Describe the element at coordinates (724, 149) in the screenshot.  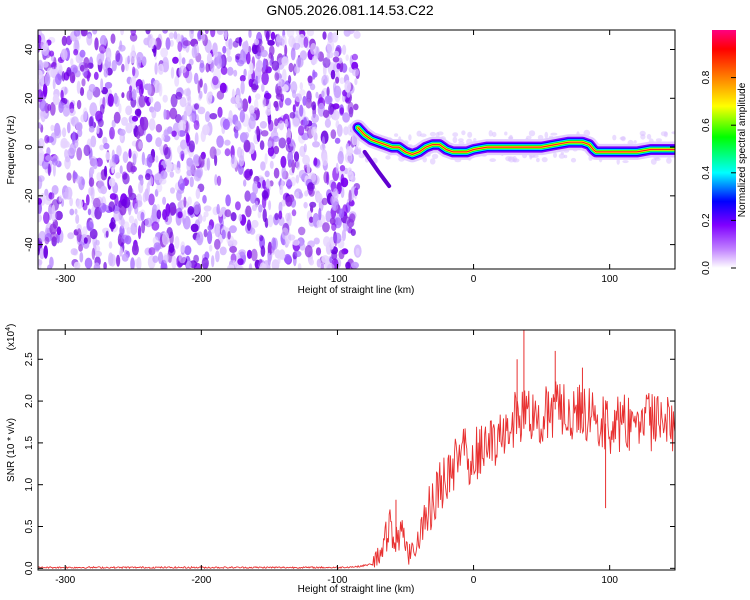
I see `colorbar-gradient` at that location.